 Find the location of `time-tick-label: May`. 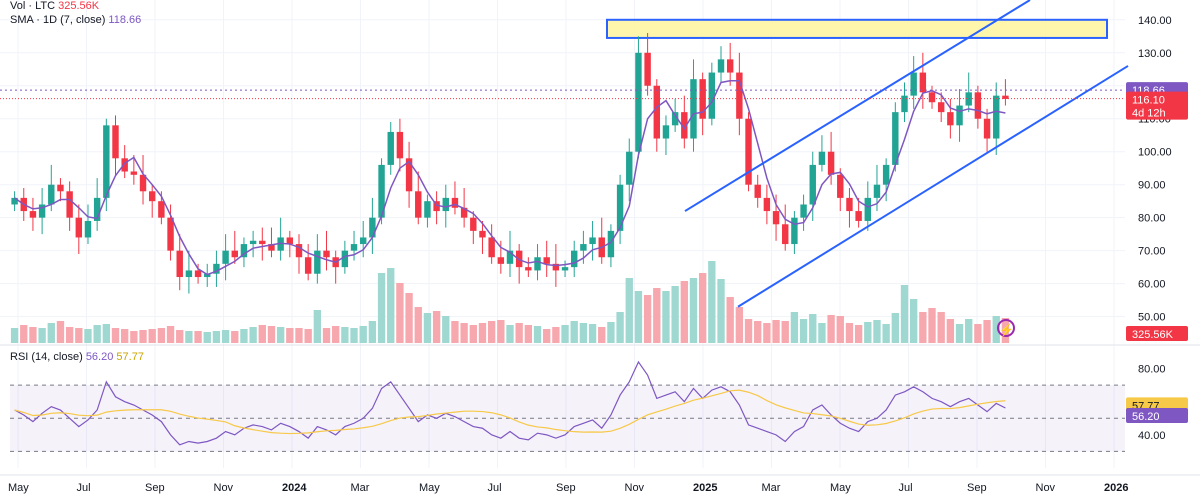

time-tick-label: May is located at coordinates (840, 488).